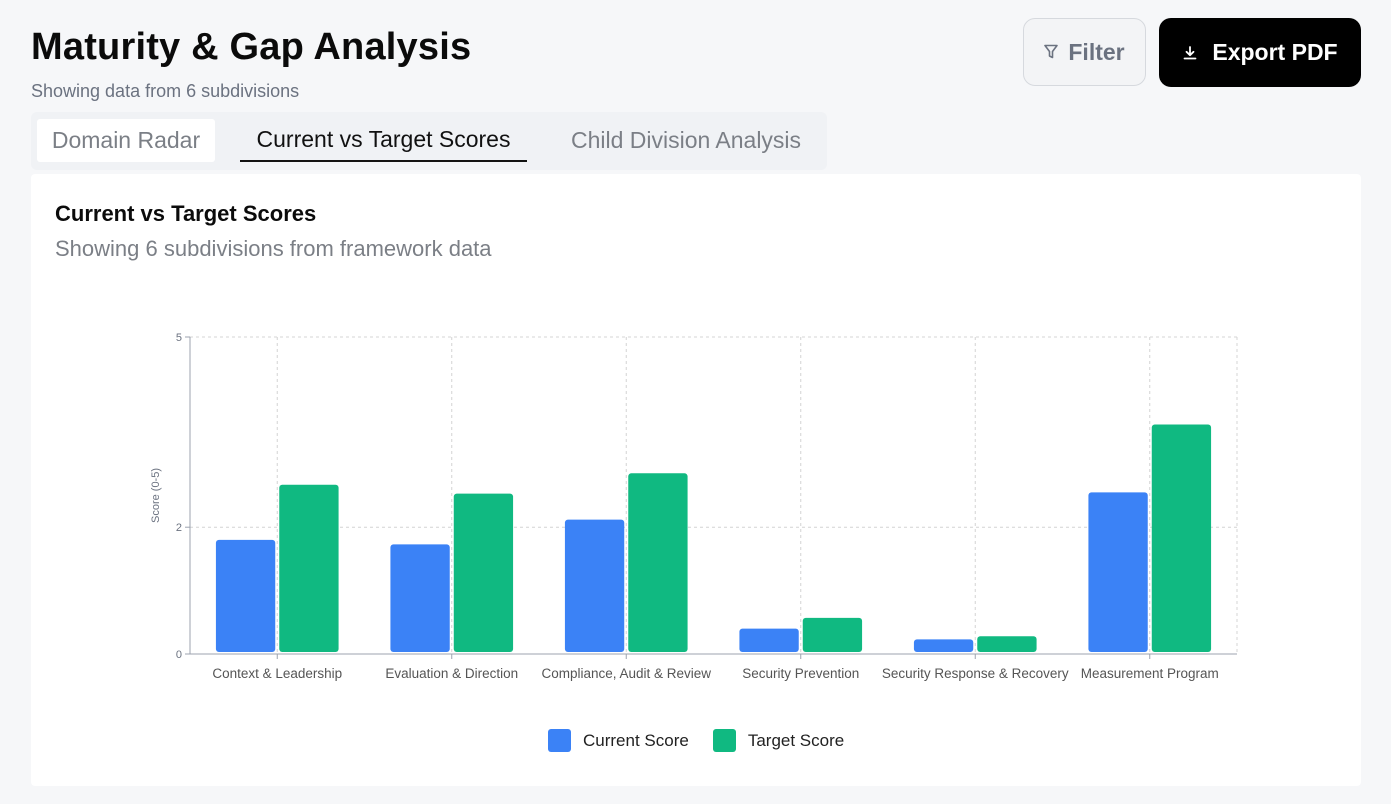 Image resolution: width=1391 pixels, height=804 pixels. I want to click on legend-label-target: Target Score, so click(796, 740).